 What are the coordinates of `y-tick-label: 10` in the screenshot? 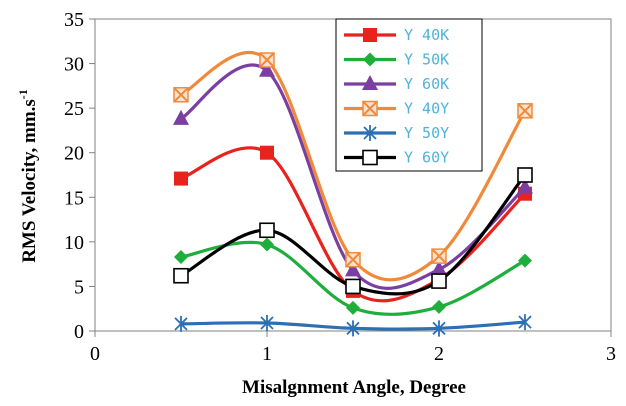 It's located at (74, 243).